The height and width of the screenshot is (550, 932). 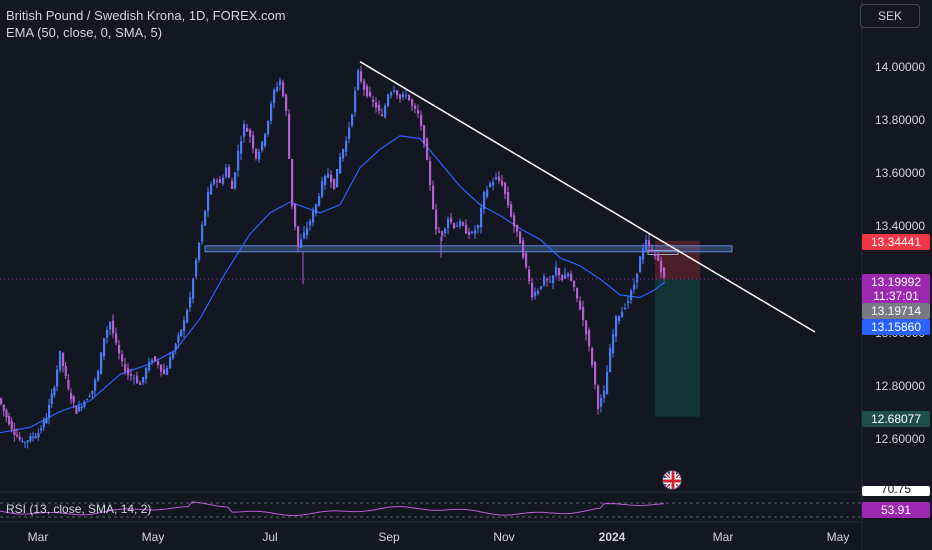 I want to click on rsi-indicator-label: RSI (13, close, SMA, 14, 2), so click(x=79, y=509).